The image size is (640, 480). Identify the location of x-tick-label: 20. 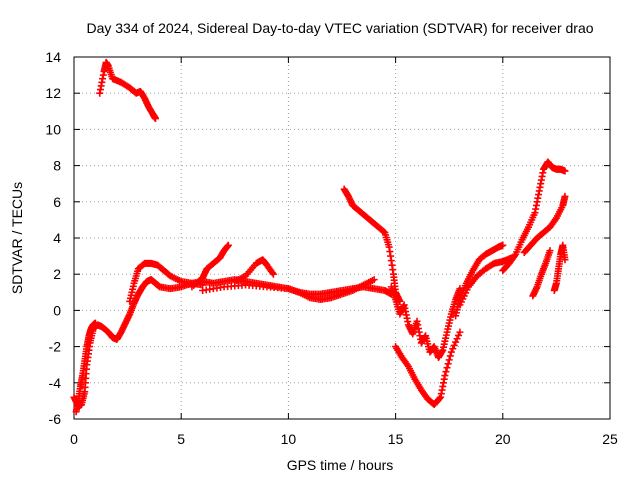
(503, 439).